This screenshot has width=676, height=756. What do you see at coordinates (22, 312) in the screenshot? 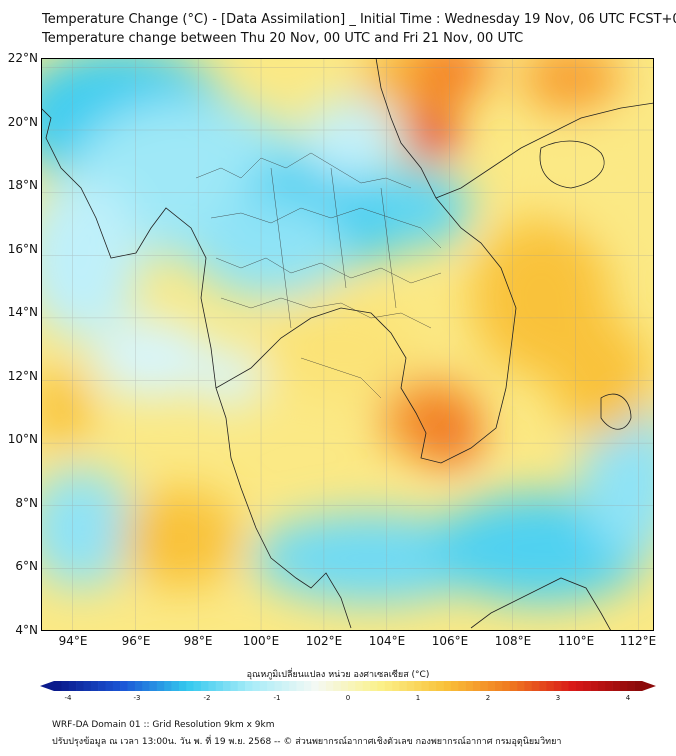
I see `lat-label-14n: 14°N` at bounding box center [22, 312].